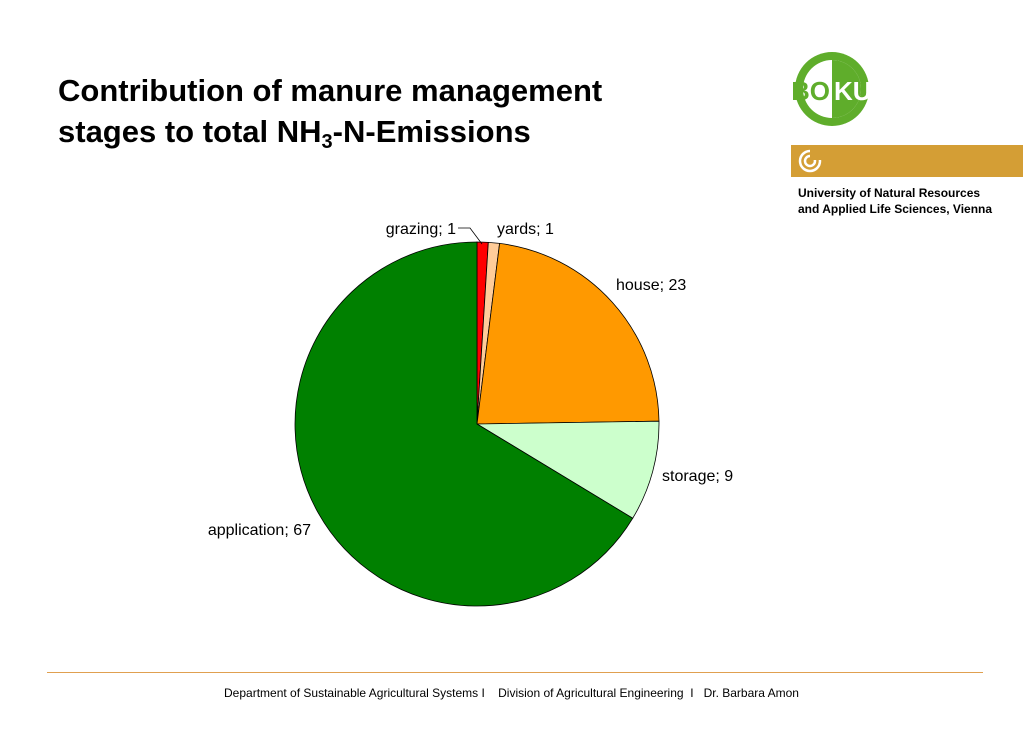 Image resolution: width=1023 pixels, height=748 pixels. What do you see at coordinates (525, 229) in the screenshot?
I see `data-label-yards: yards; 1` at bounding box center [525, 229].